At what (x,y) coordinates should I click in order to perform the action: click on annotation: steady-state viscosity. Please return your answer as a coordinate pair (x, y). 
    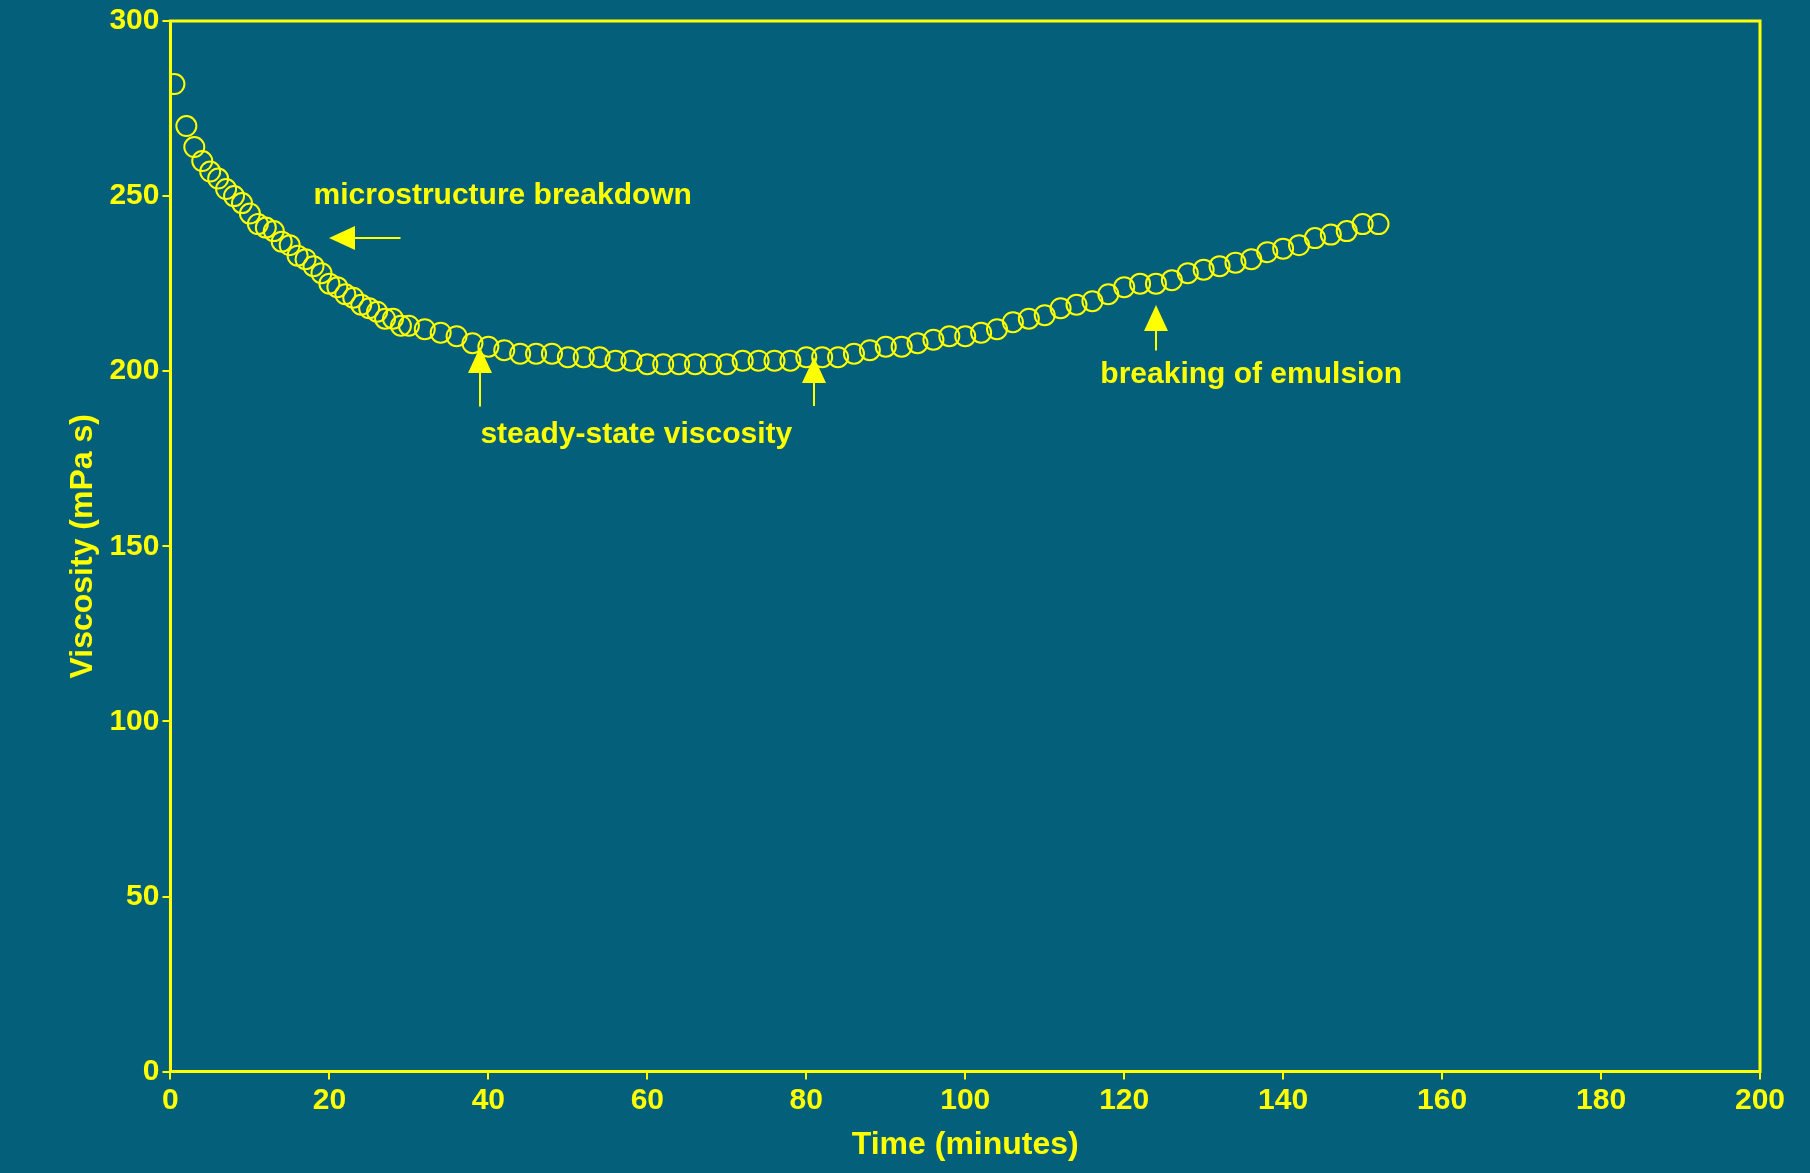
    Looking at the image, I should click on (636, 432).